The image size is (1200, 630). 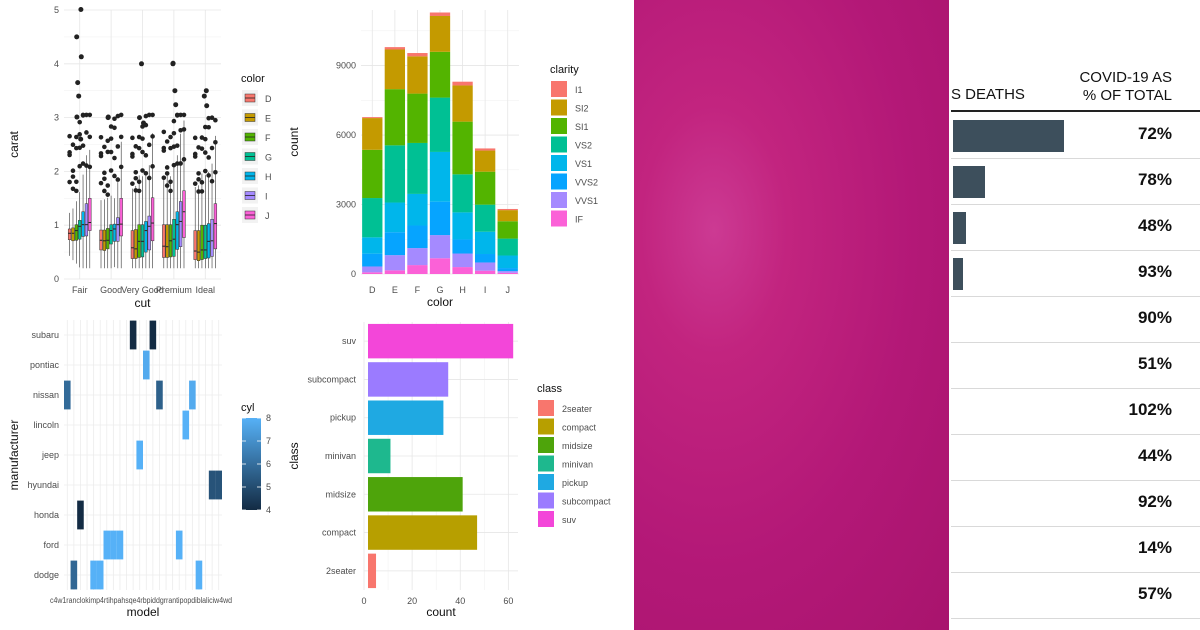 I want to click on y-tick-label: suv, so click(x=349, y=341).